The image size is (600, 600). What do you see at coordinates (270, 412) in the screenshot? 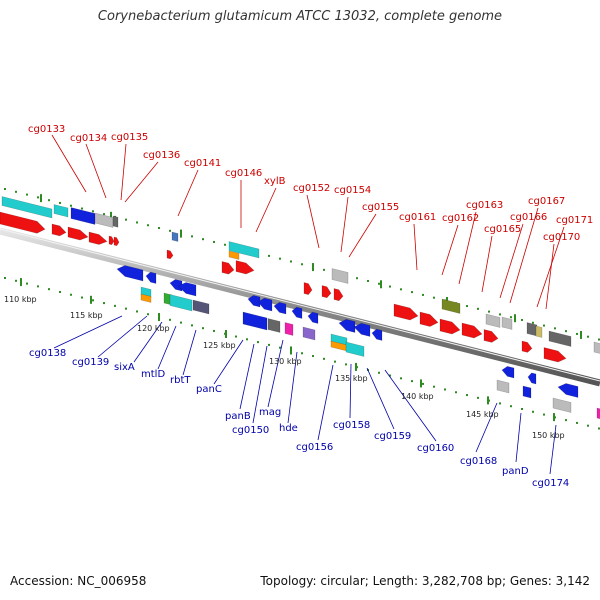
I see `gene-label-mag: mag` at bounding box center [270, 412].